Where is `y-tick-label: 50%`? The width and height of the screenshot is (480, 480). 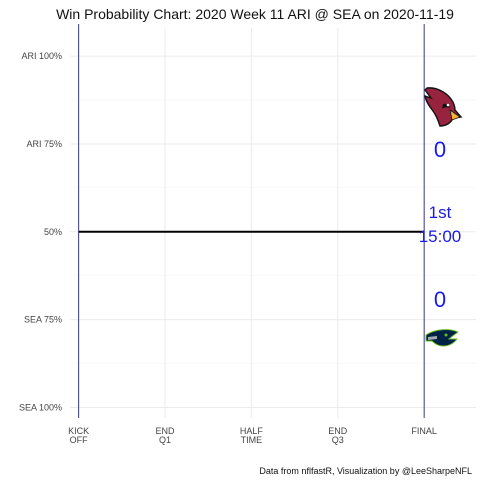
y-tick-label: 50% is located at coordinates (53, 232).